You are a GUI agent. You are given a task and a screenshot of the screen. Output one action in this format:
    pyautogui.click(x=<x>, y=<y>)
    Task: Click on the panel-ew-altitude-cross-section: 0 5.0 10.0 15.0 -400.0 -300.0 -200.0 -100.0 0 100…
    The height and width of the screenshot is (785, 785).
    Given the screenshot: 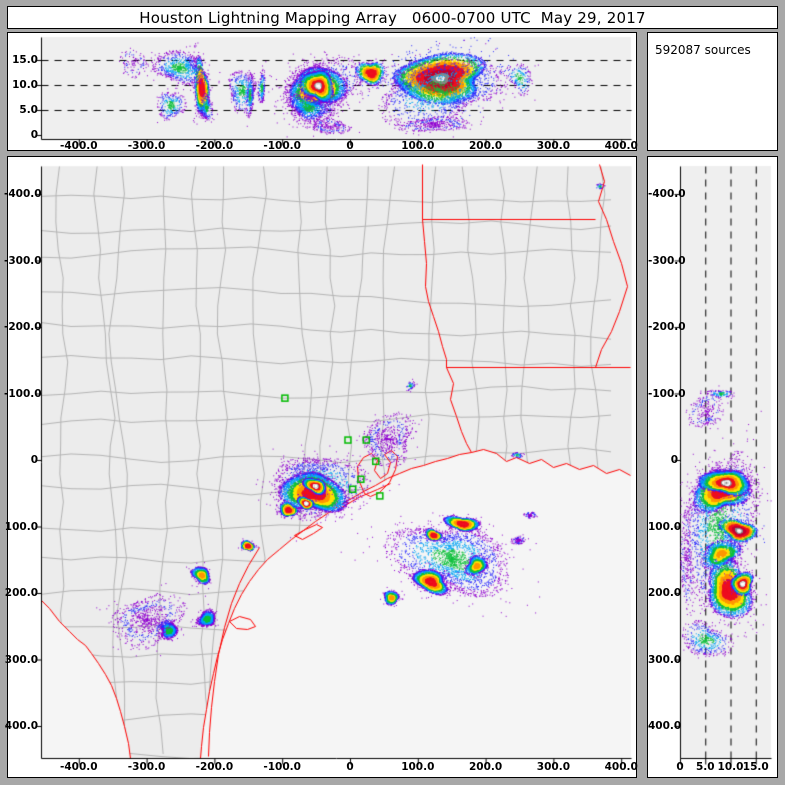 What is the action you would take?
    pyautogui.click(x=322, y=92)
    